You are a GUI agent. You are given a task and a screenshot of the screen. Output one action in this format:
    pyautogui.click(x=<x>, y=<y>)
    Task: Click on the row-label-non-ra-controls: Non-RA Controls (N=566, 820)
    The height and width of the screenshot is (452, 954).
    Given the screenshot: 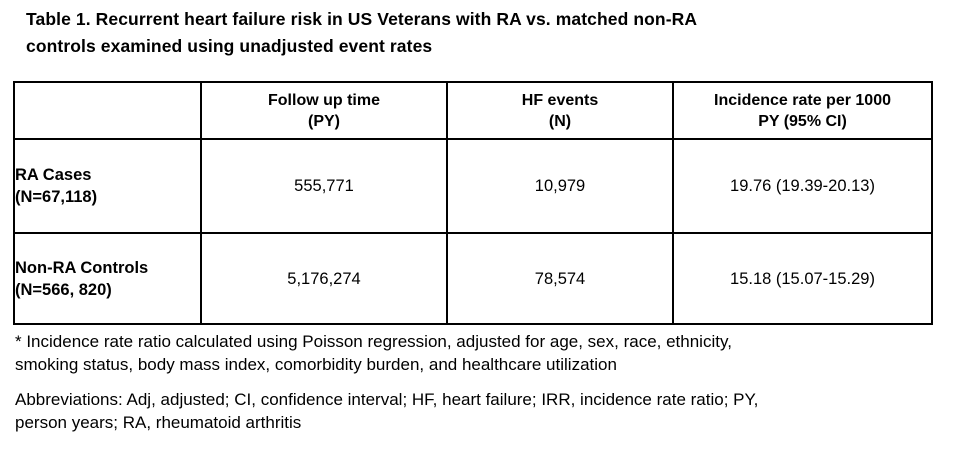 What is the action you would take?
    pyautogui.click(x=107, y=278)
    